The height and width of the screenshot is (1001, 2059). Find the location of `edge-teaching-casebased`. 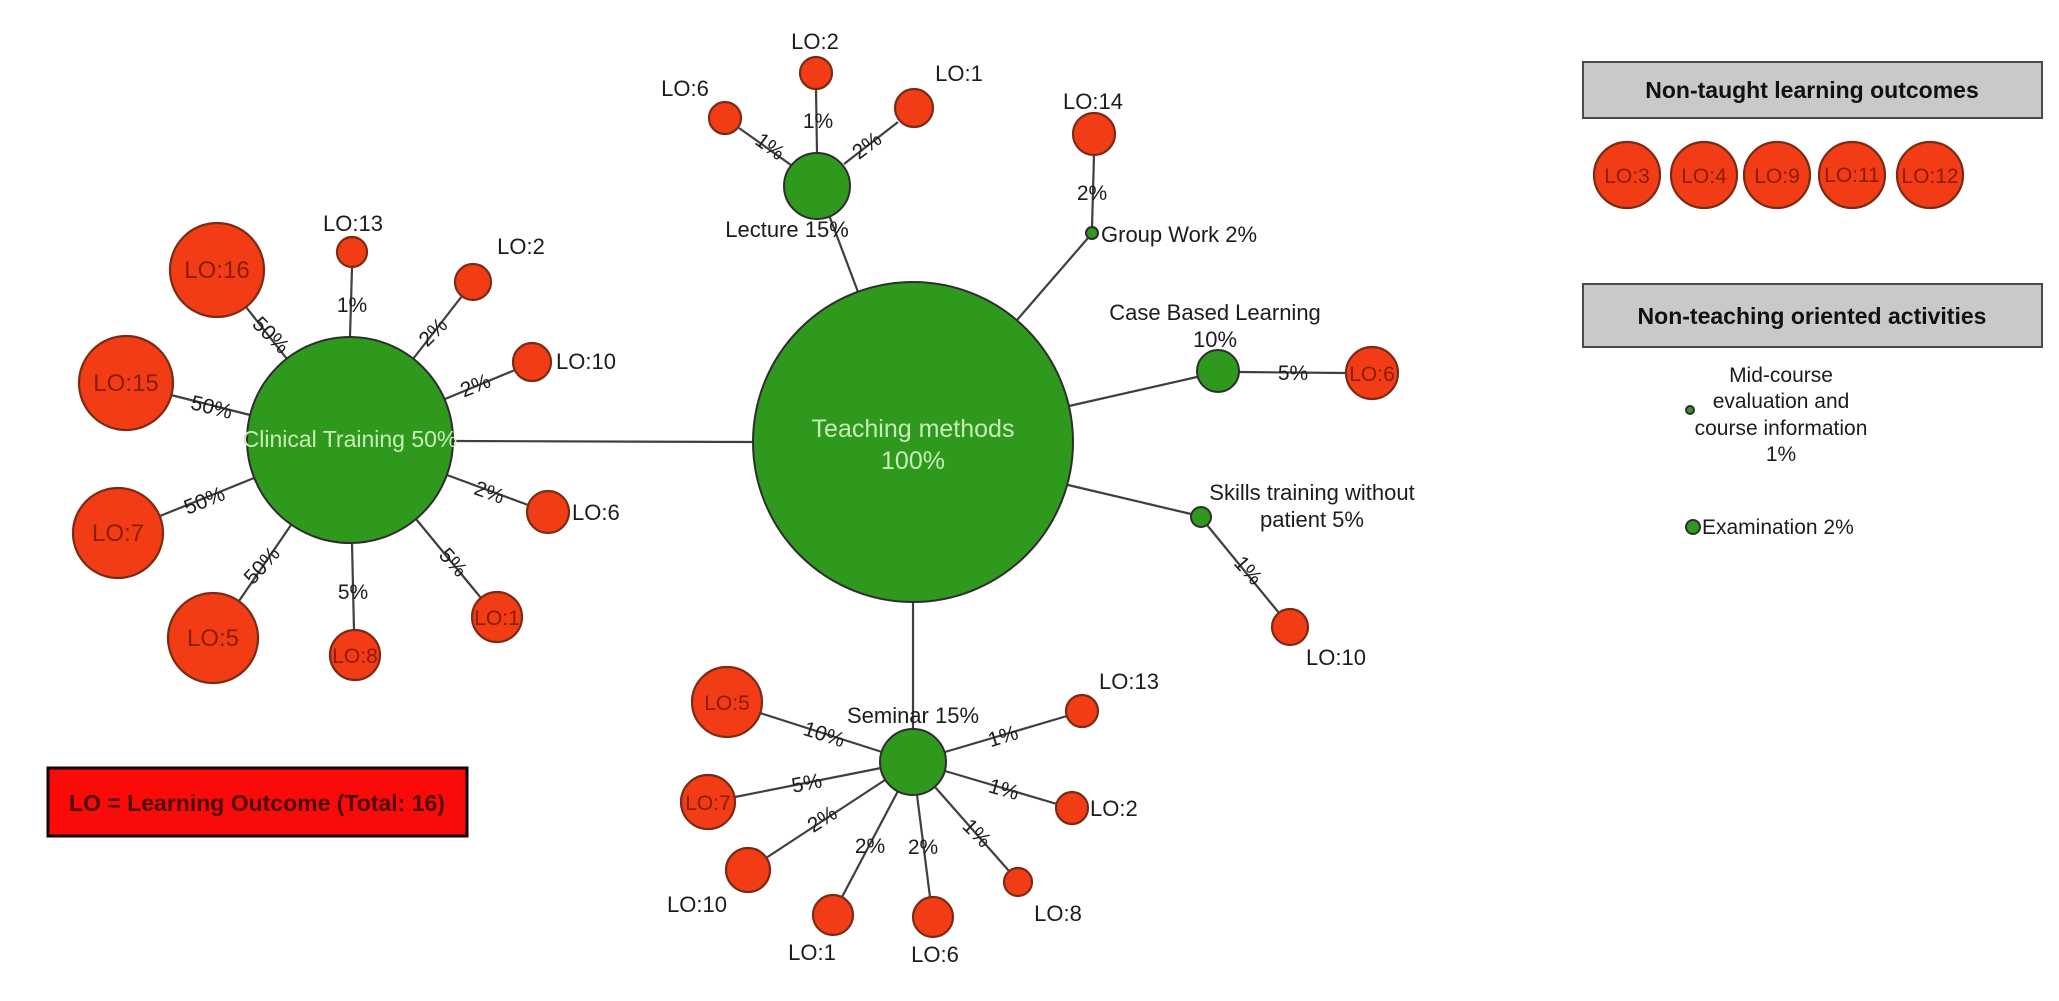

edge-teaching-casebased is located at coordinates (1133, 391).